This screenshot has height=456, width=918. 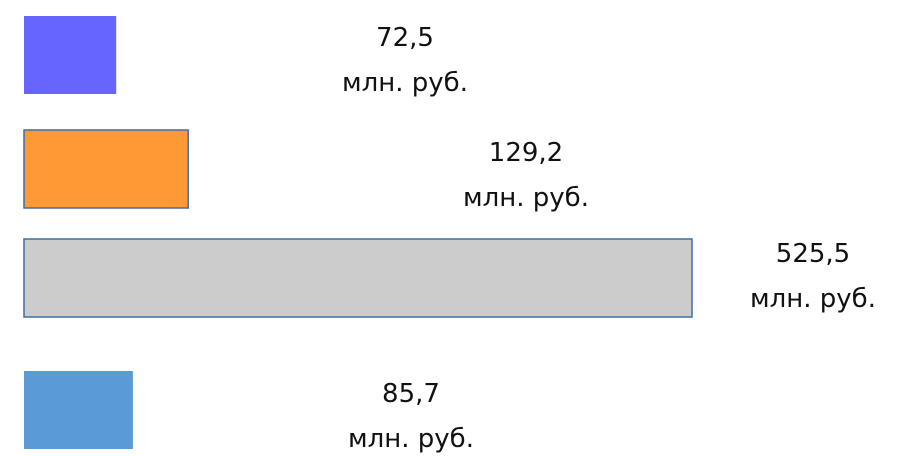 What do you see at coordinates (813, 299) in the screenshot?
I see `bar-3-unit-label: млн. руб.` at bounding box center [813, 299].